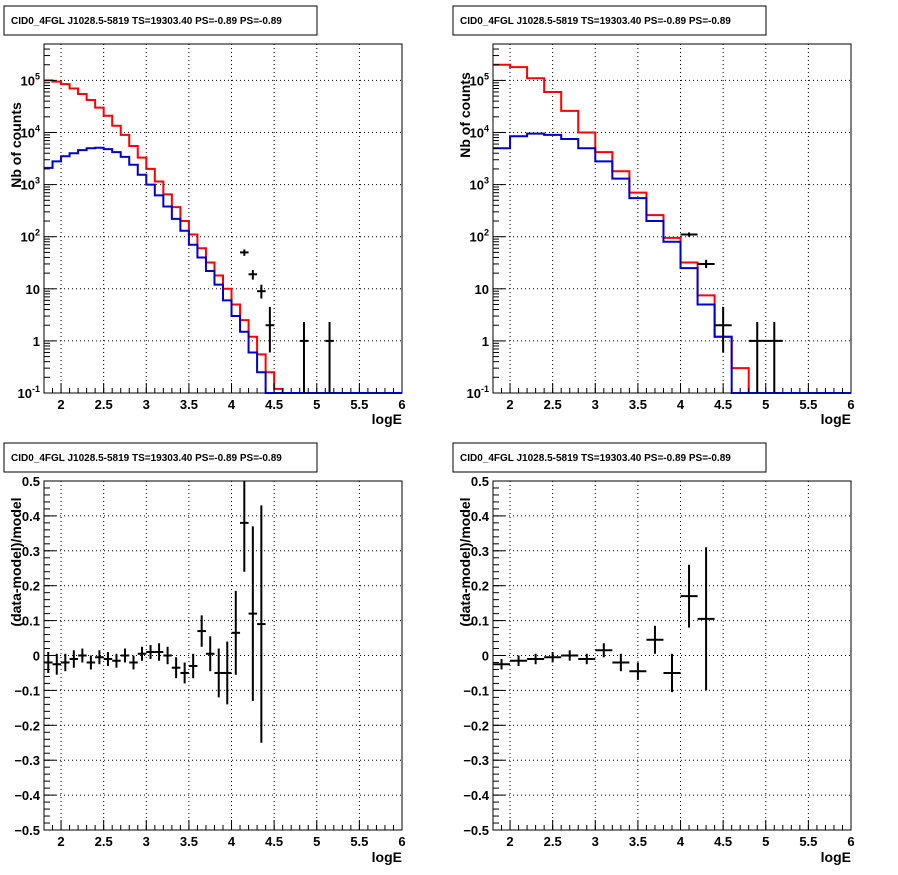 The image size is (898, 875). What do you see at coordinates (30, 79) in the screenshot?
I see `y-tick-label: 10⁵` at bounding box center [30, 79].